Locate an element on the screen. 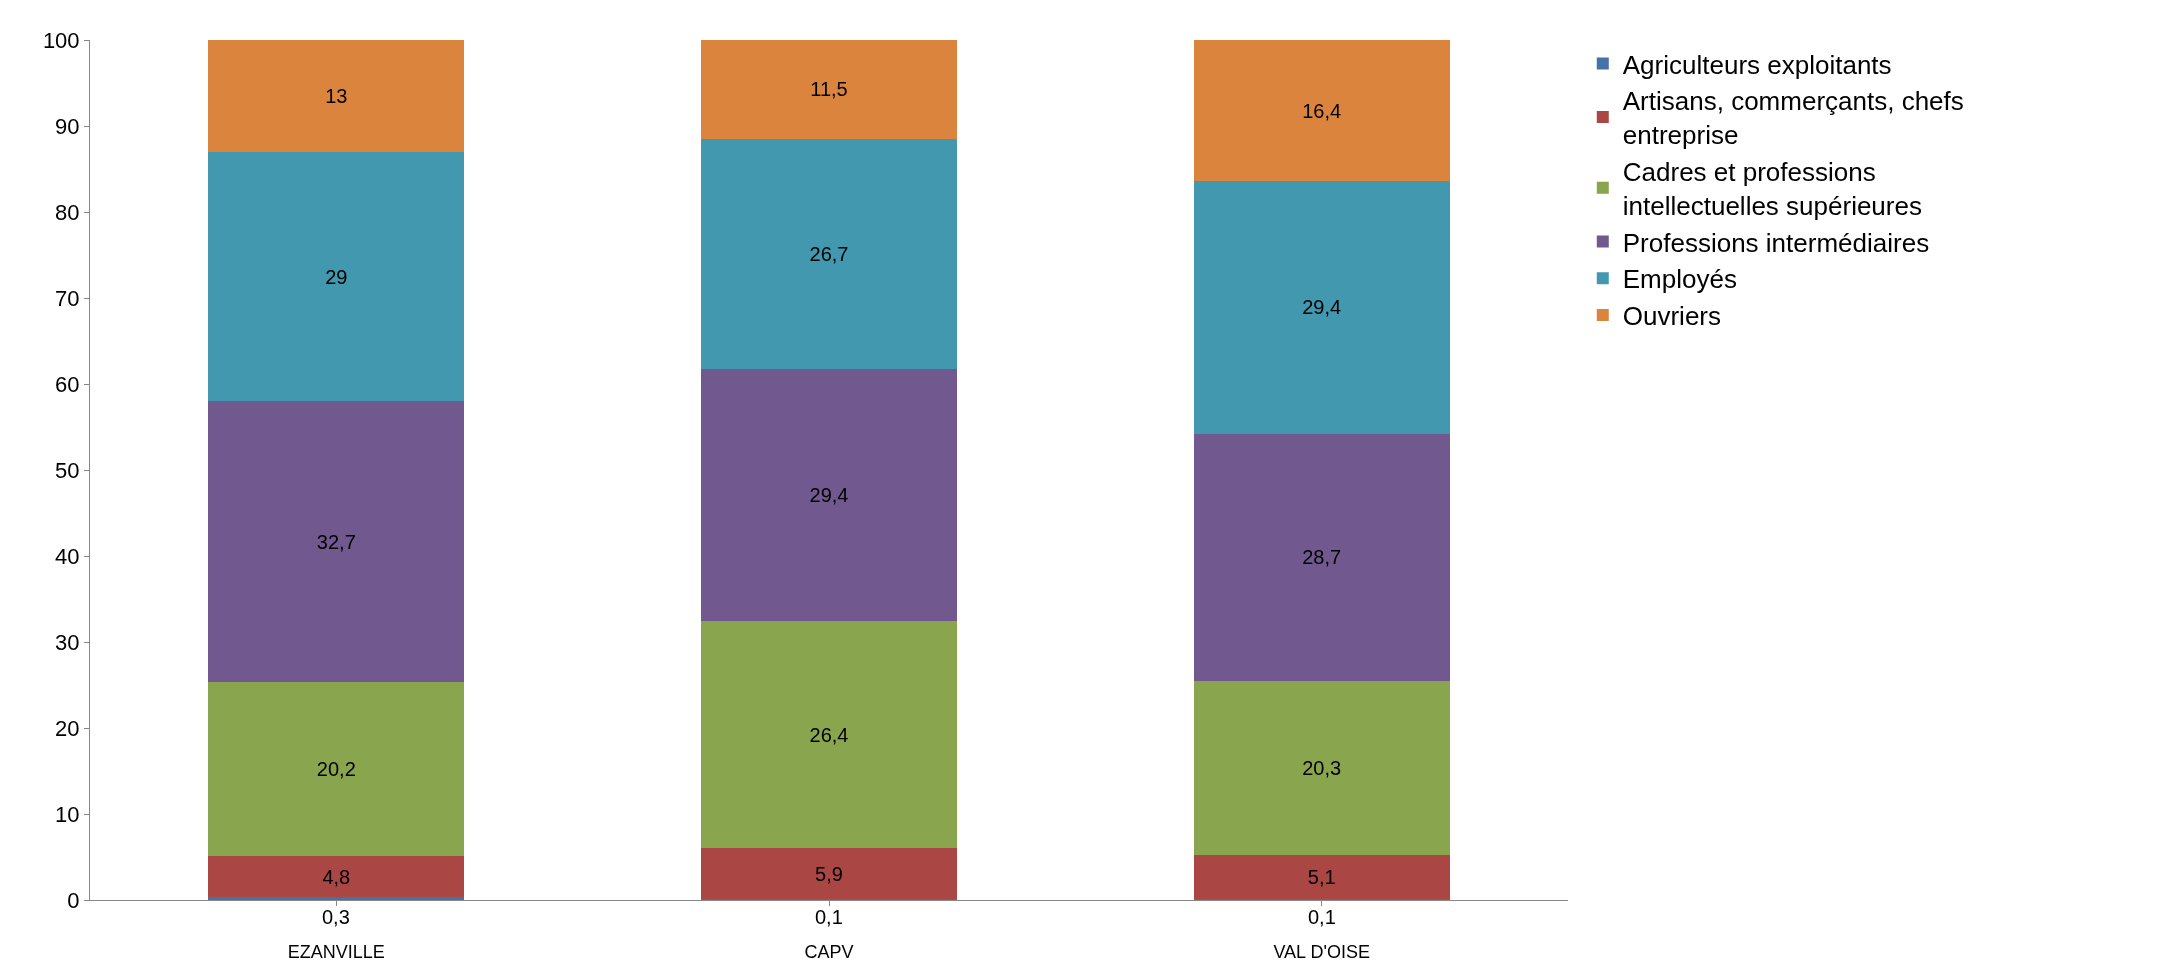 The height and width of the screenshot is (974, 2178). data-label: 0,3 is located at coordinates (336, 917).